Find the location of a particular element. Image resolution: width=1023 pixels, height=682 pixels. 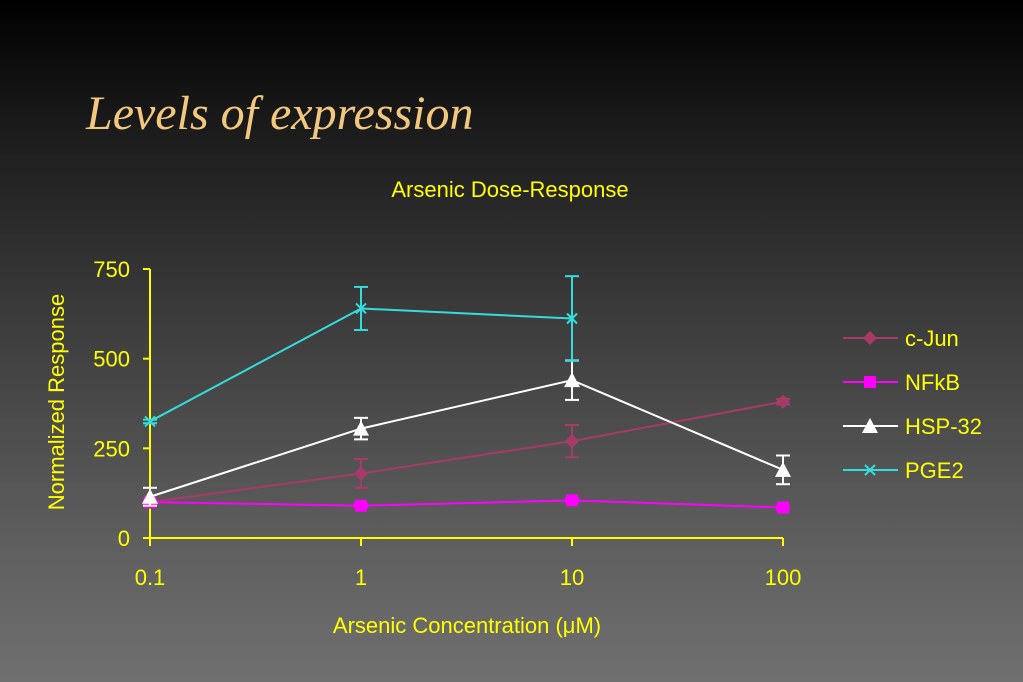

x-tick-label: 100 is located at coordinates (783, 577).